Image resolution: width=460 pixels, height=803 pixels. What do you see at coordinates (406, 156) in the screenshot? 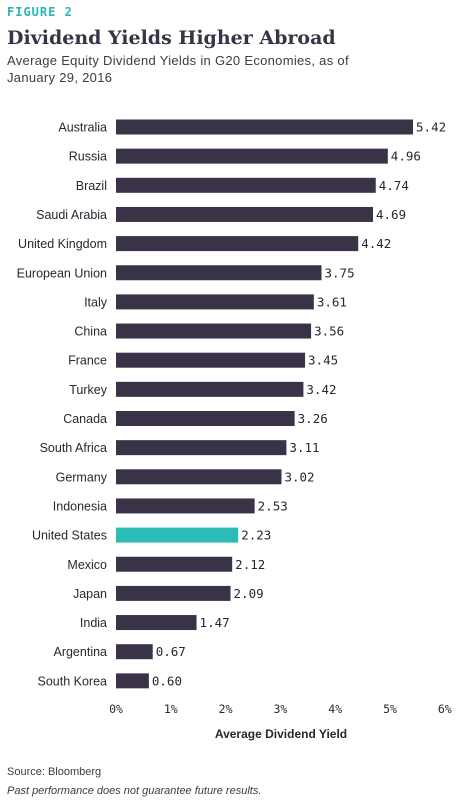
I see `data-label: 4.96` at bounding box center [406, 156].